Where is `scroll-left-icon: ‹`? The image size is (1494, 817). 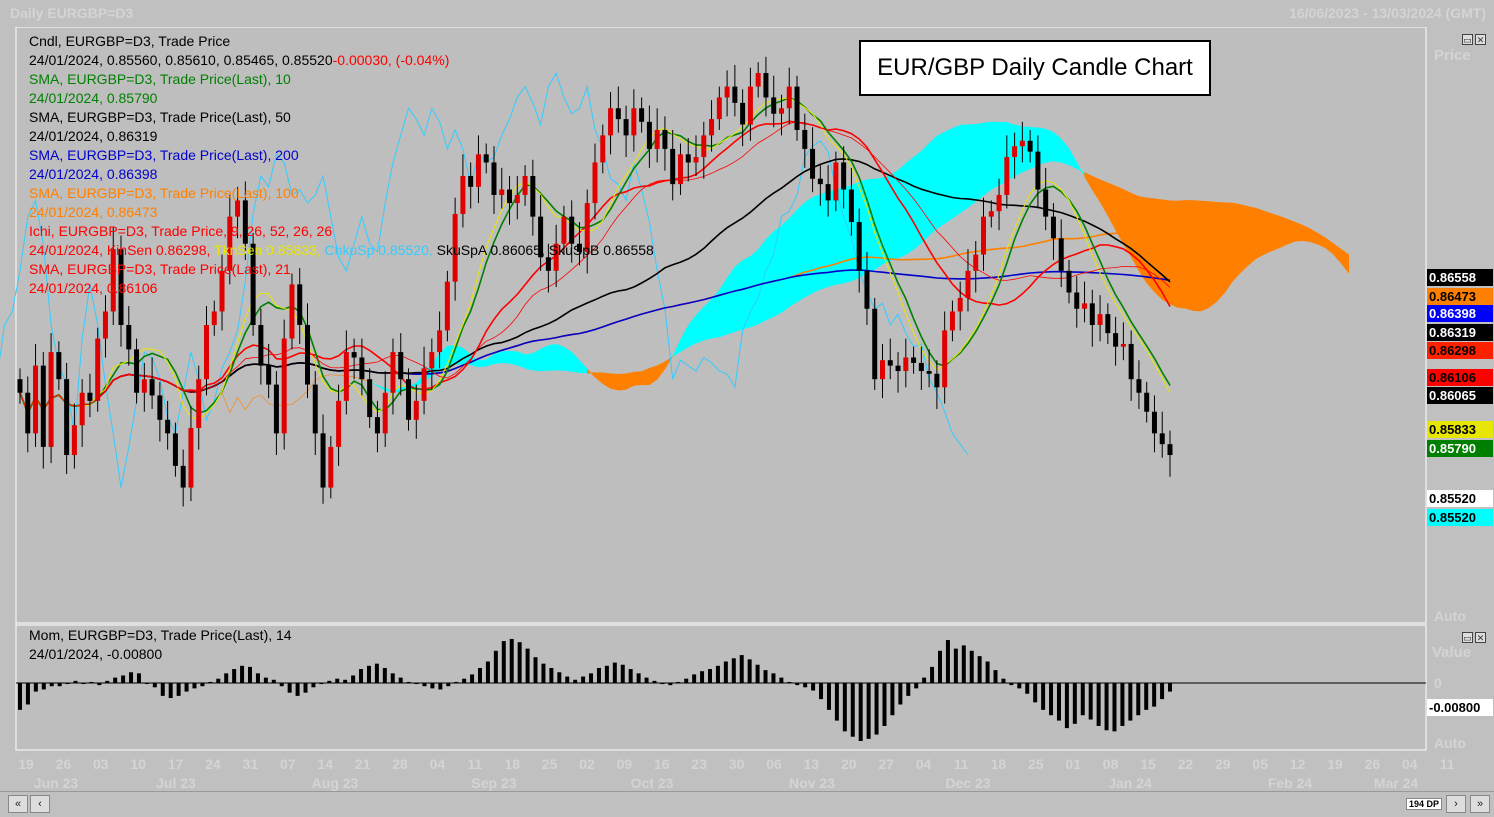 scroll-left-icon: ‹ is located at coordinates (40, 804).